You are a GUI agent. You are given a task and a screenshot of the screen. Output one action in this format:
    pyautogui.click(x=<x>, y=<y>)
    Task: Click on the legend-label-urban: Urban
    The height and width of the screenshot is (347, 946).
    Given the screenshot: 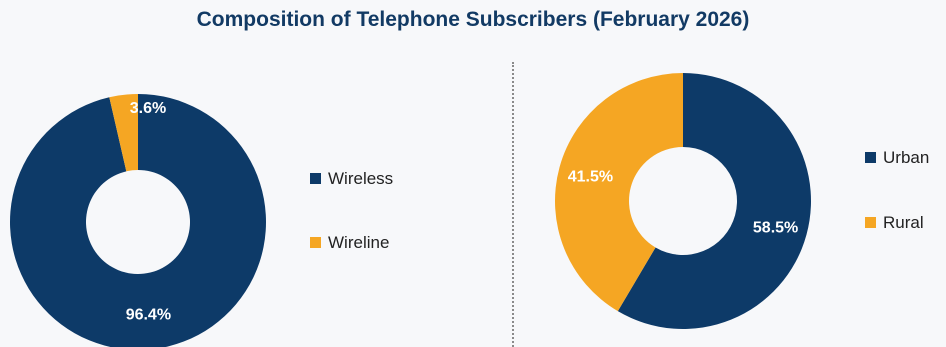 What is the action you would take?
    pyautogui.click(x=906, y=157)
    